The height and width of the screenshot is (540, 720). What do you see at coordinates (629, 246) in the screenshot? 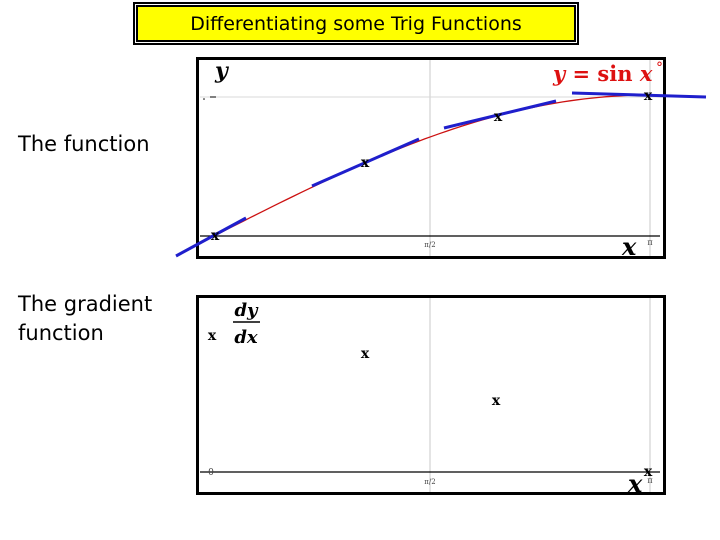
I see `top-x-axis-label: x` at bounding box center [629, 246].